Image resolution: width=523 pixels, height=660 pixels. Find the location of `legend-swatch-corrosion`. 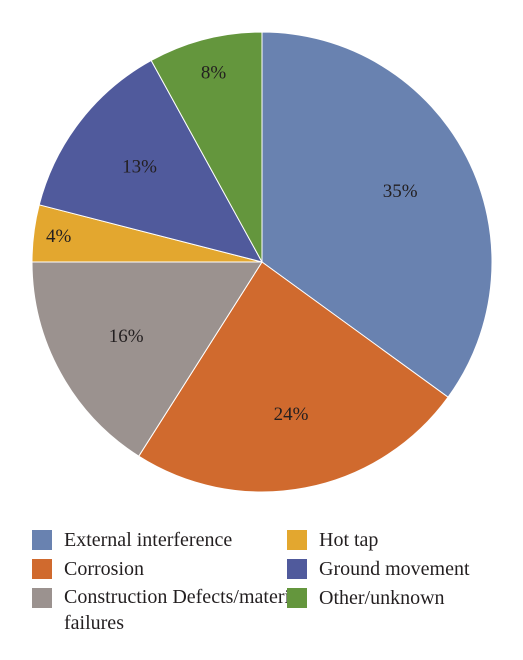

legend-swatch-corrosion is located at coordinates (42, 569).